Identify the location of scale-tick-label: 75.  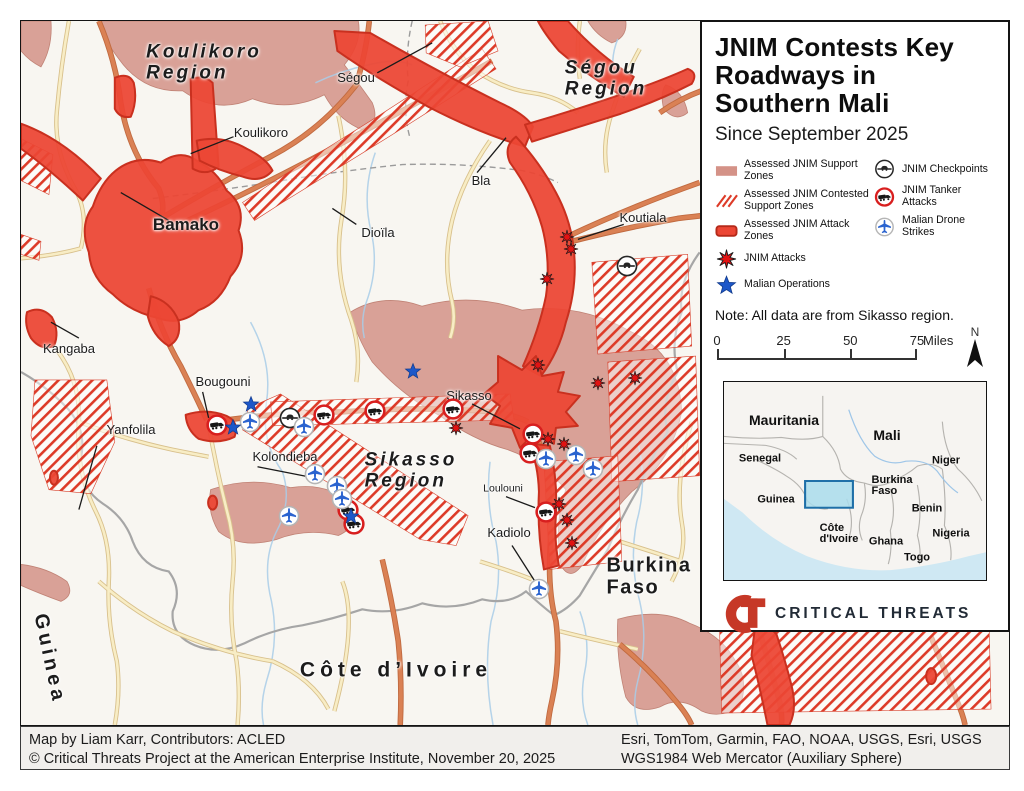
(917, 340).